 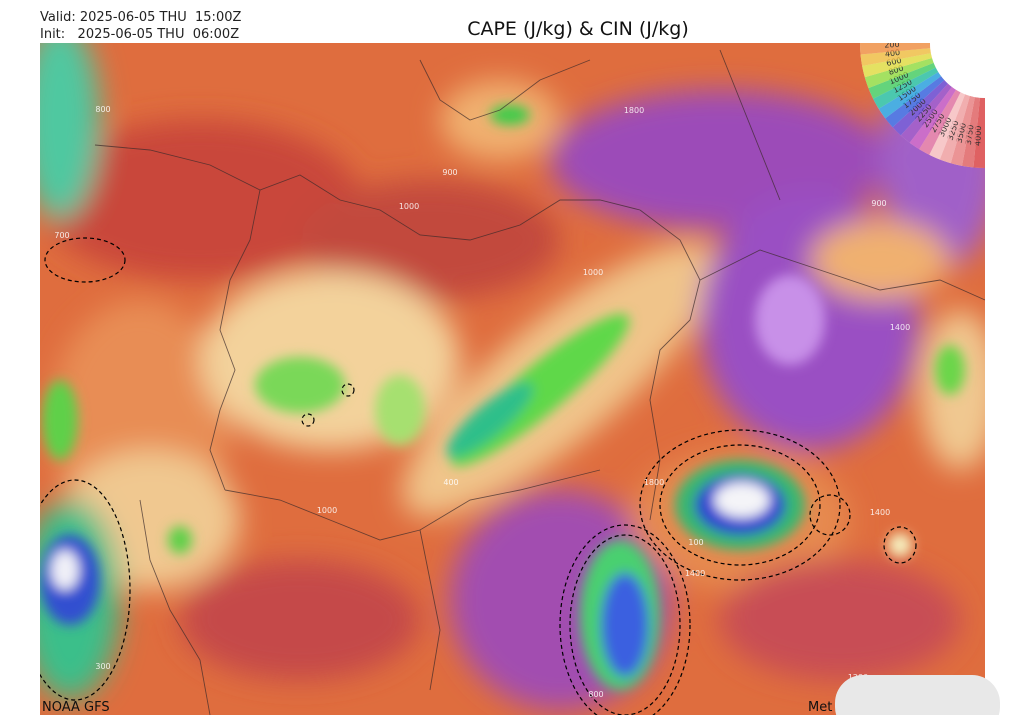 What do you see at coordinates (892, 53) in the screenshot?
I see `legend-label: 400` at bounding box center [892, 53].